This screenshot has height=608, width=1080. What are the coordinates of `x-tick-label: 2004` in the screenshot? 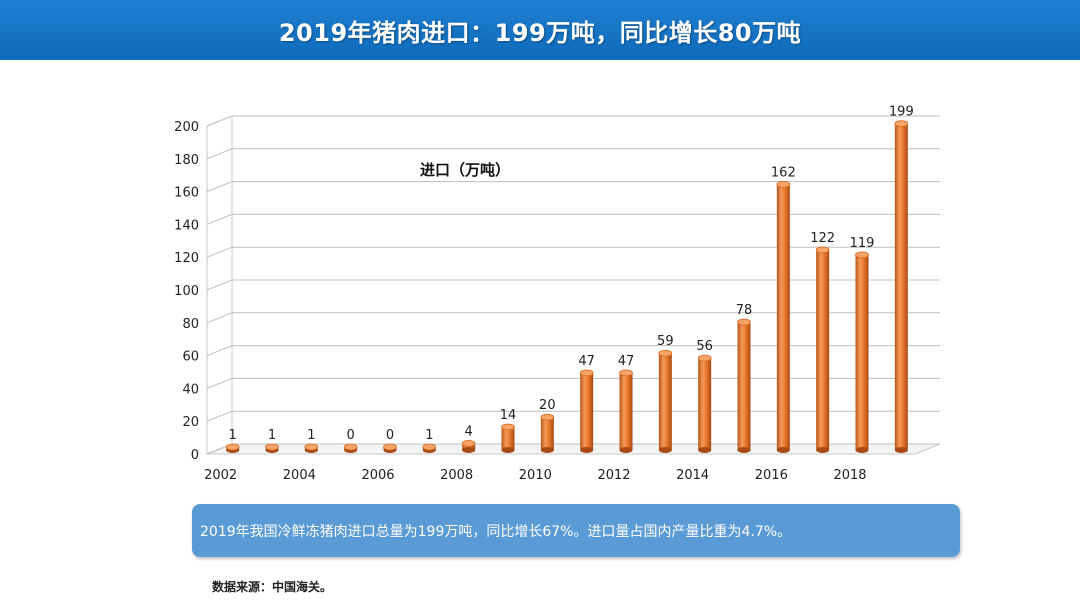 It's located at (299, 475).